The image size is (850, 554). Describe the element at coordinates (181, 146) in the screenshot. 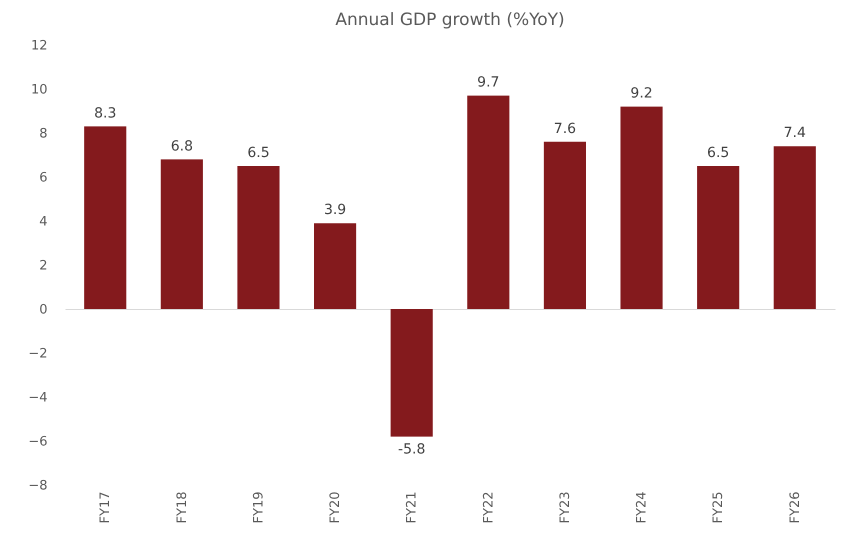

I see `data-label: 6.8` at that location.